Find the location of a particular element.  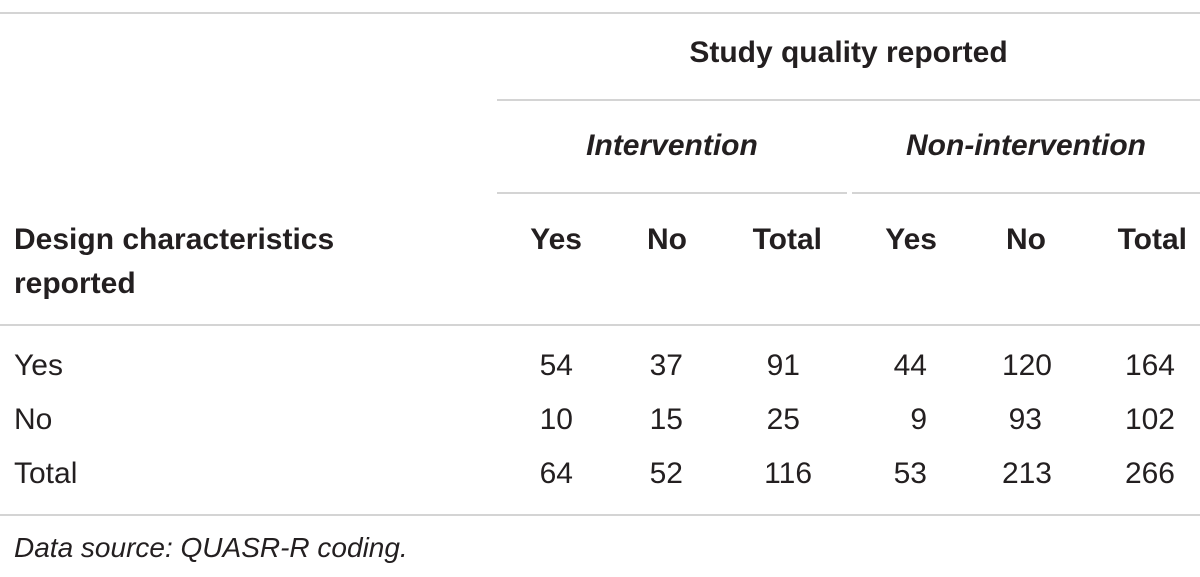

footnote: Data source: QUASR-R coding. is located at coordinates (211, 547).